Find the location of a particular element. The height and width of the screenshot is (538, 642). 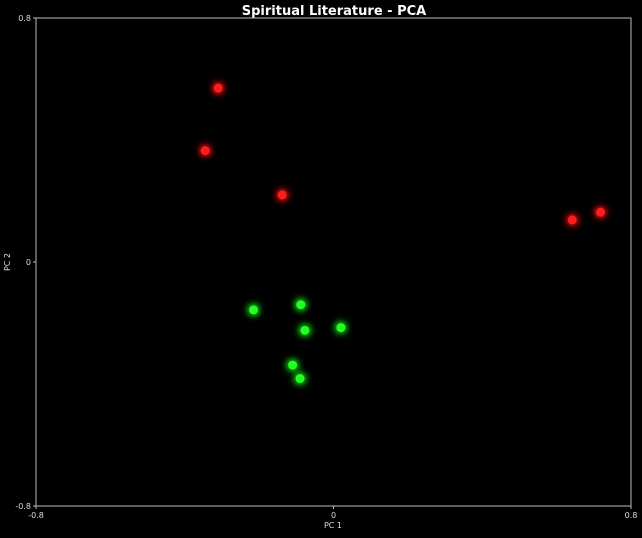

y-tick-label: 0.8 is located at coordinates (24, 18).